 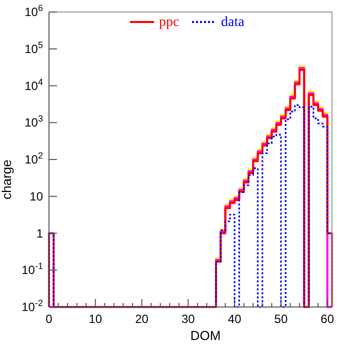 What do you see at coordinates (33, 11) in the screenshot?
I see `y-tick-label: 10$^{6}$` at bounding box center [33, 11].